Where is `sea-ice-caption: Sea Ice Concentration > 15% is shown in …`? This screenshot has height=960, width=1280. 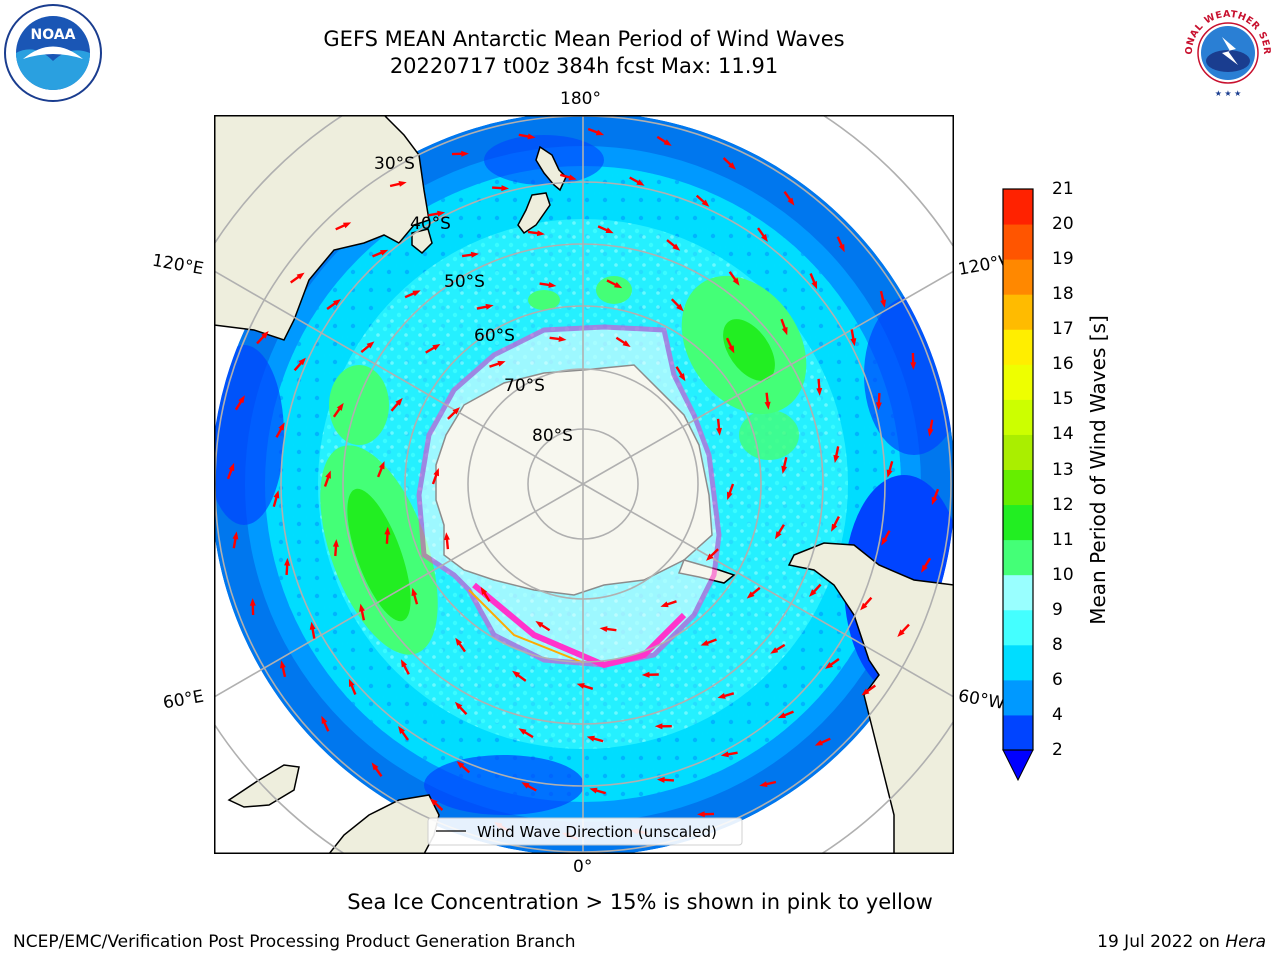 sea-ice-caption: Sea Ice Concentration > 15% is shown in … is located at coordinates (640, 902).